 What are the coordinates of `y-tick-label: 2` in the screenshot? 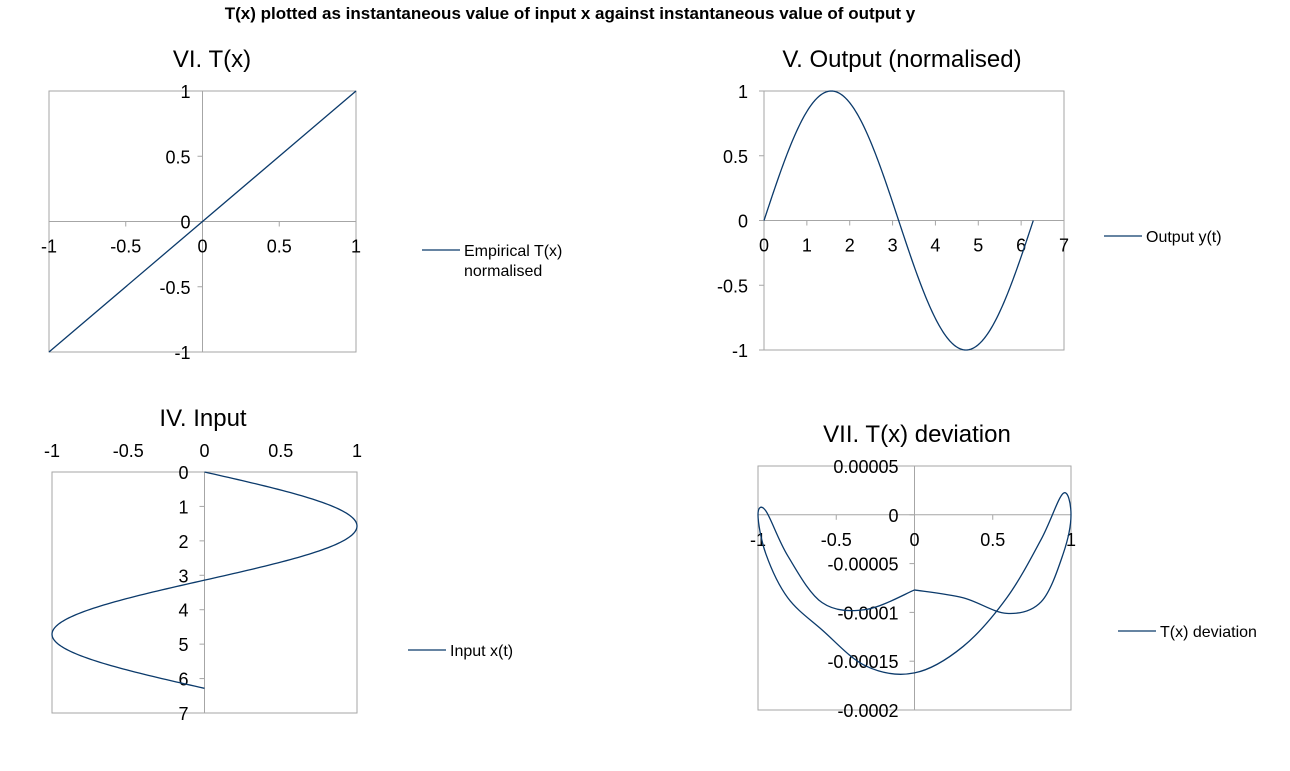 It's located at (183, 542).